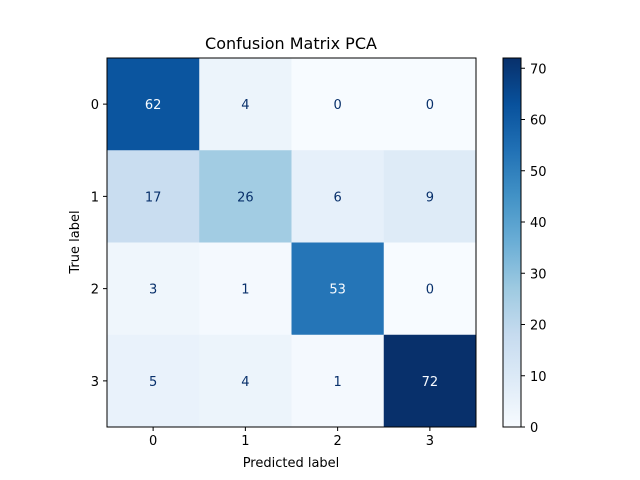  I want to click on chart-title: Confusion Matrix PCA, so click(291, 43).